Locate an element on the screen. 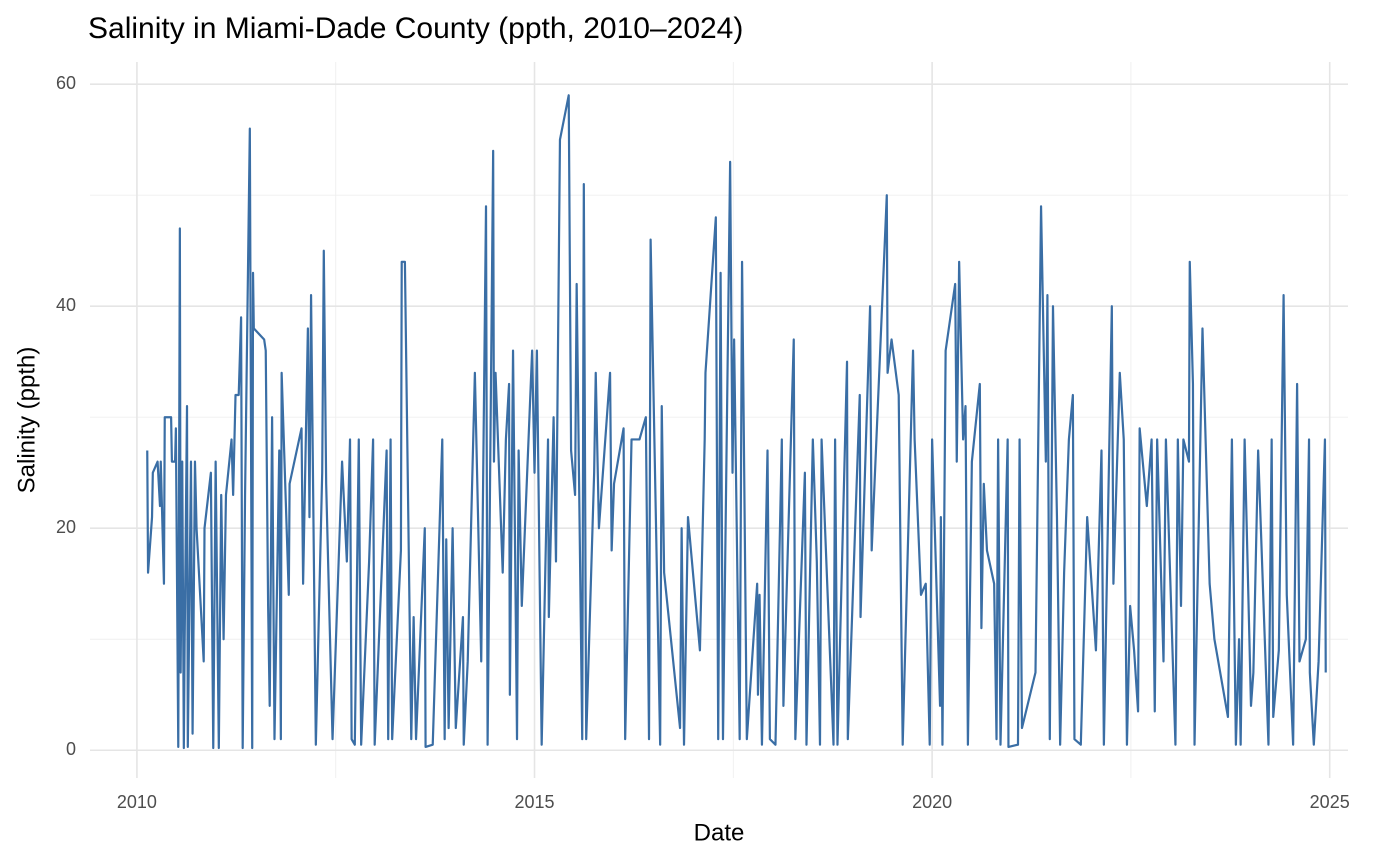 The height and width of the screenshot is (865, 1400). y-tick-label: 40 is located at coordinates (66, 305).